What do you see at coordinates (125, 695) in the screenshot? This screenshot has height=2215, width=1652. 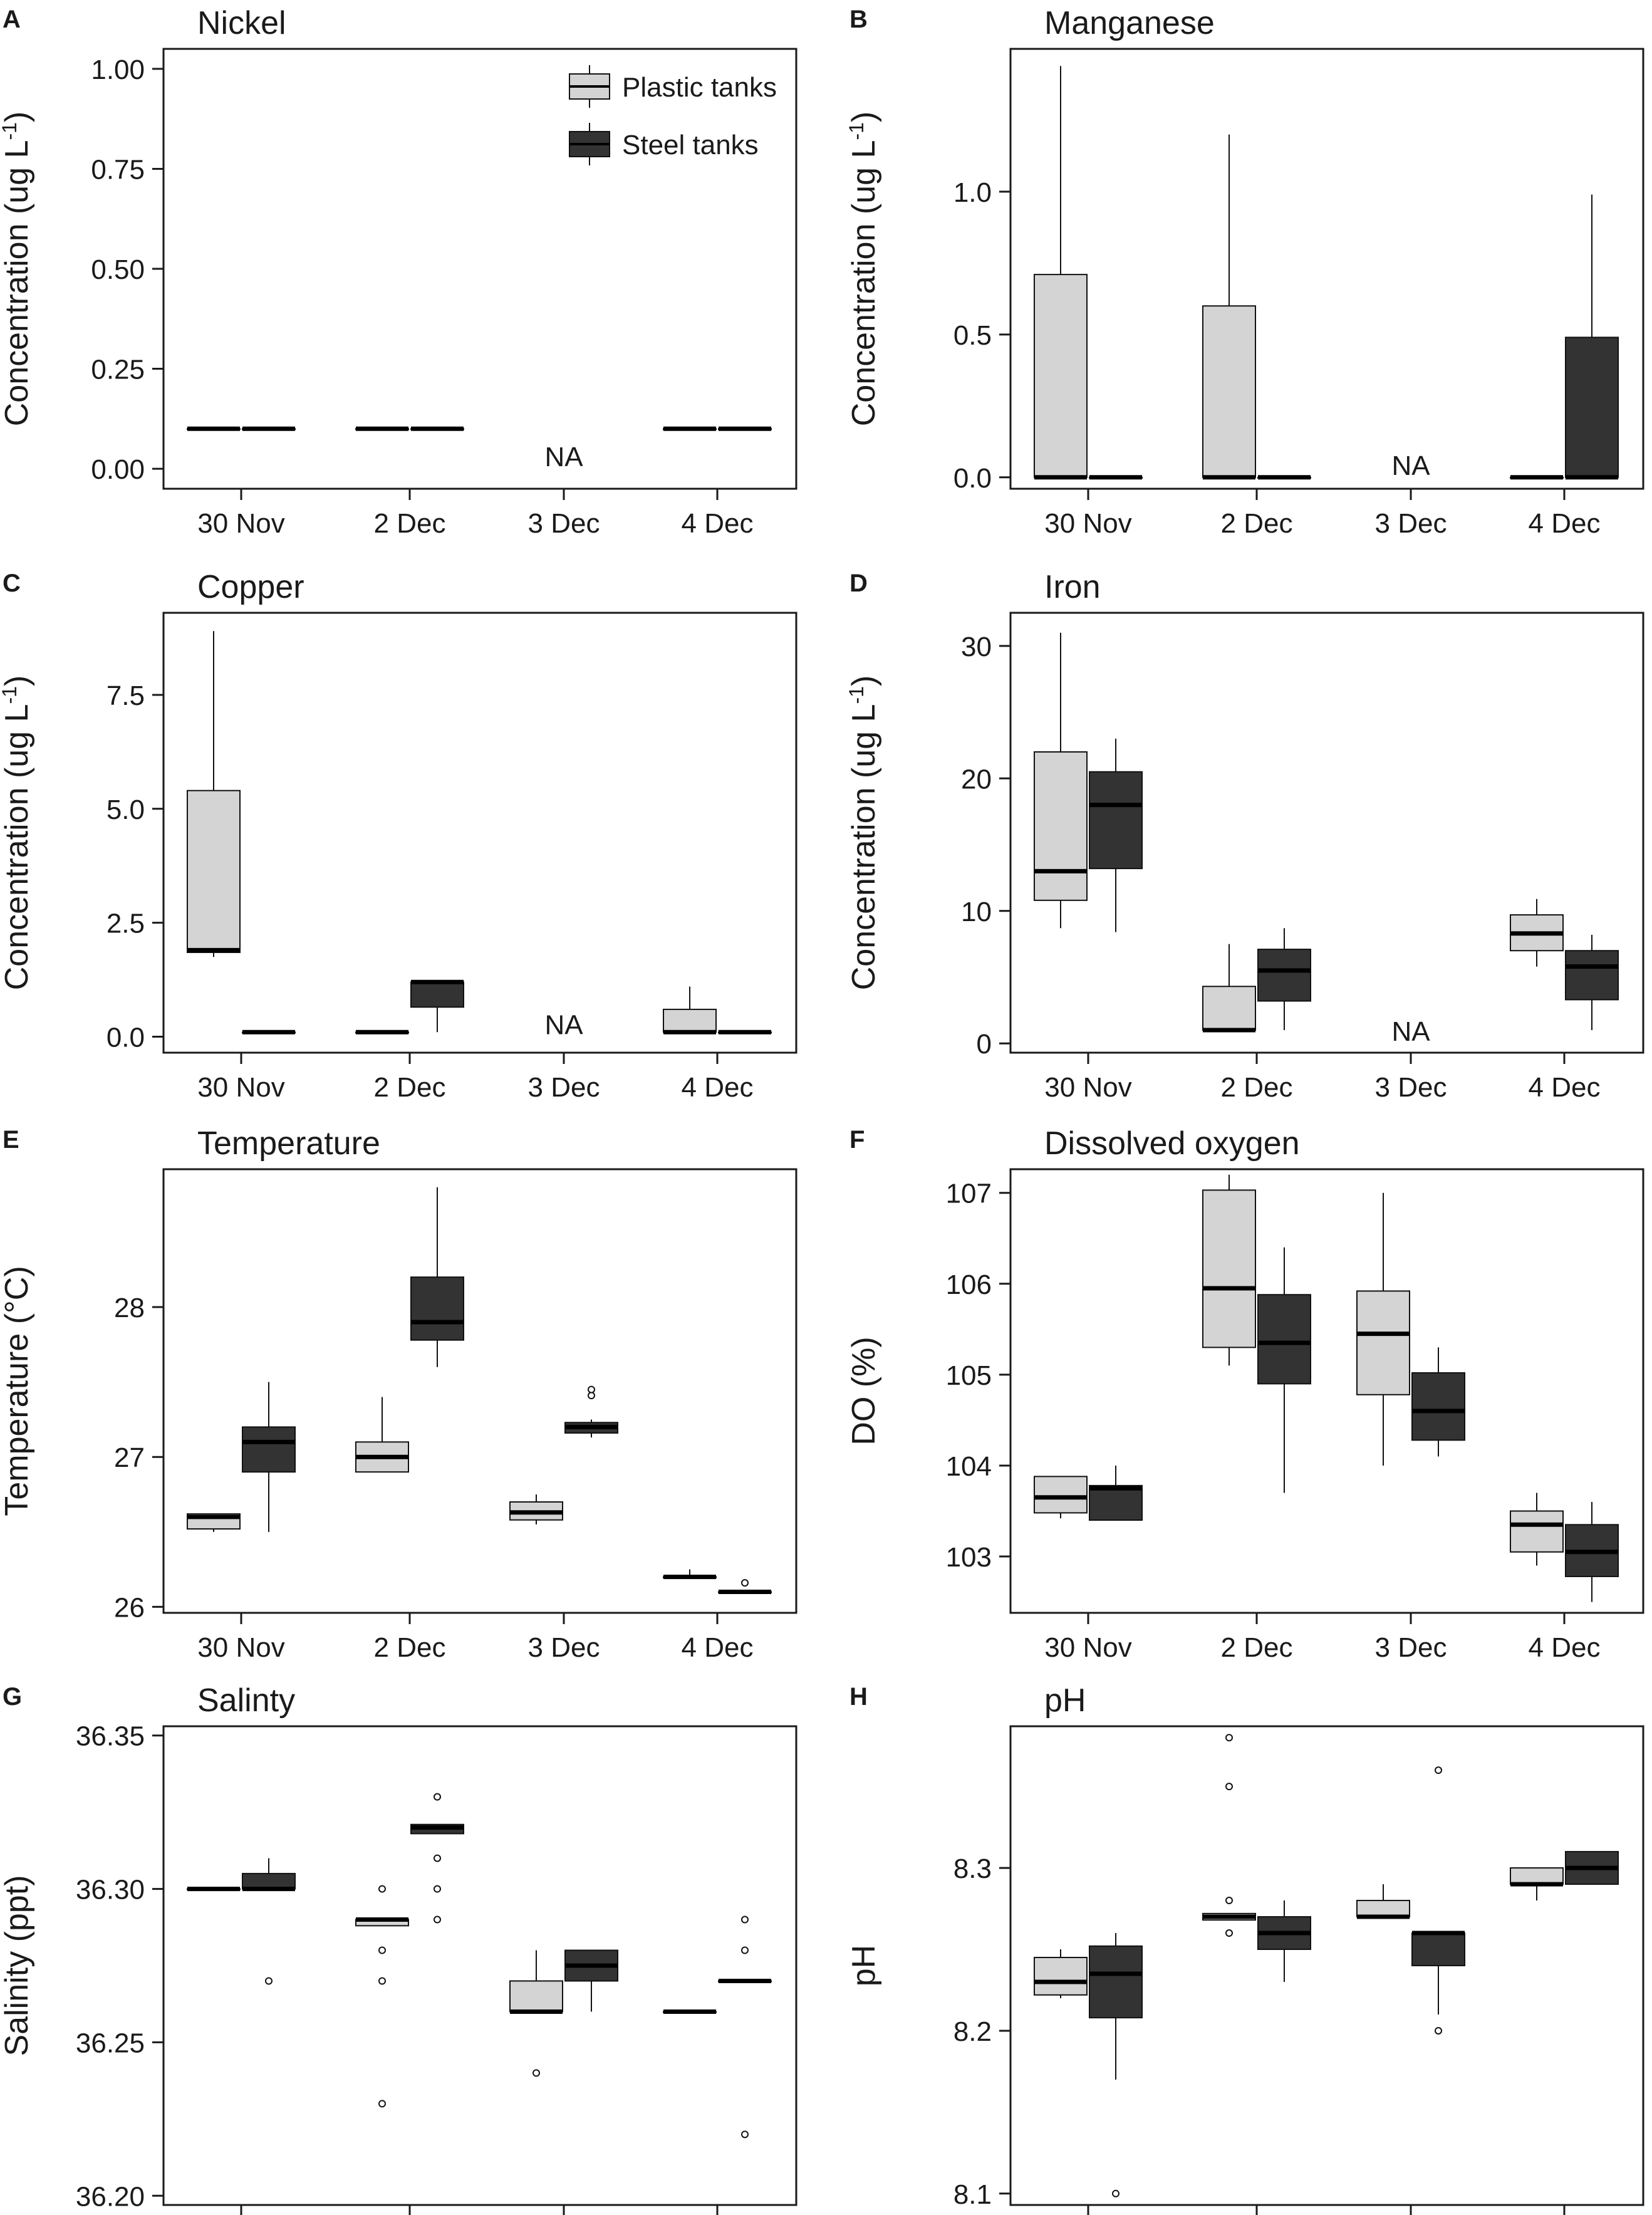 I see `y-tick-label: 7.5` at bounding box center [125, 695].